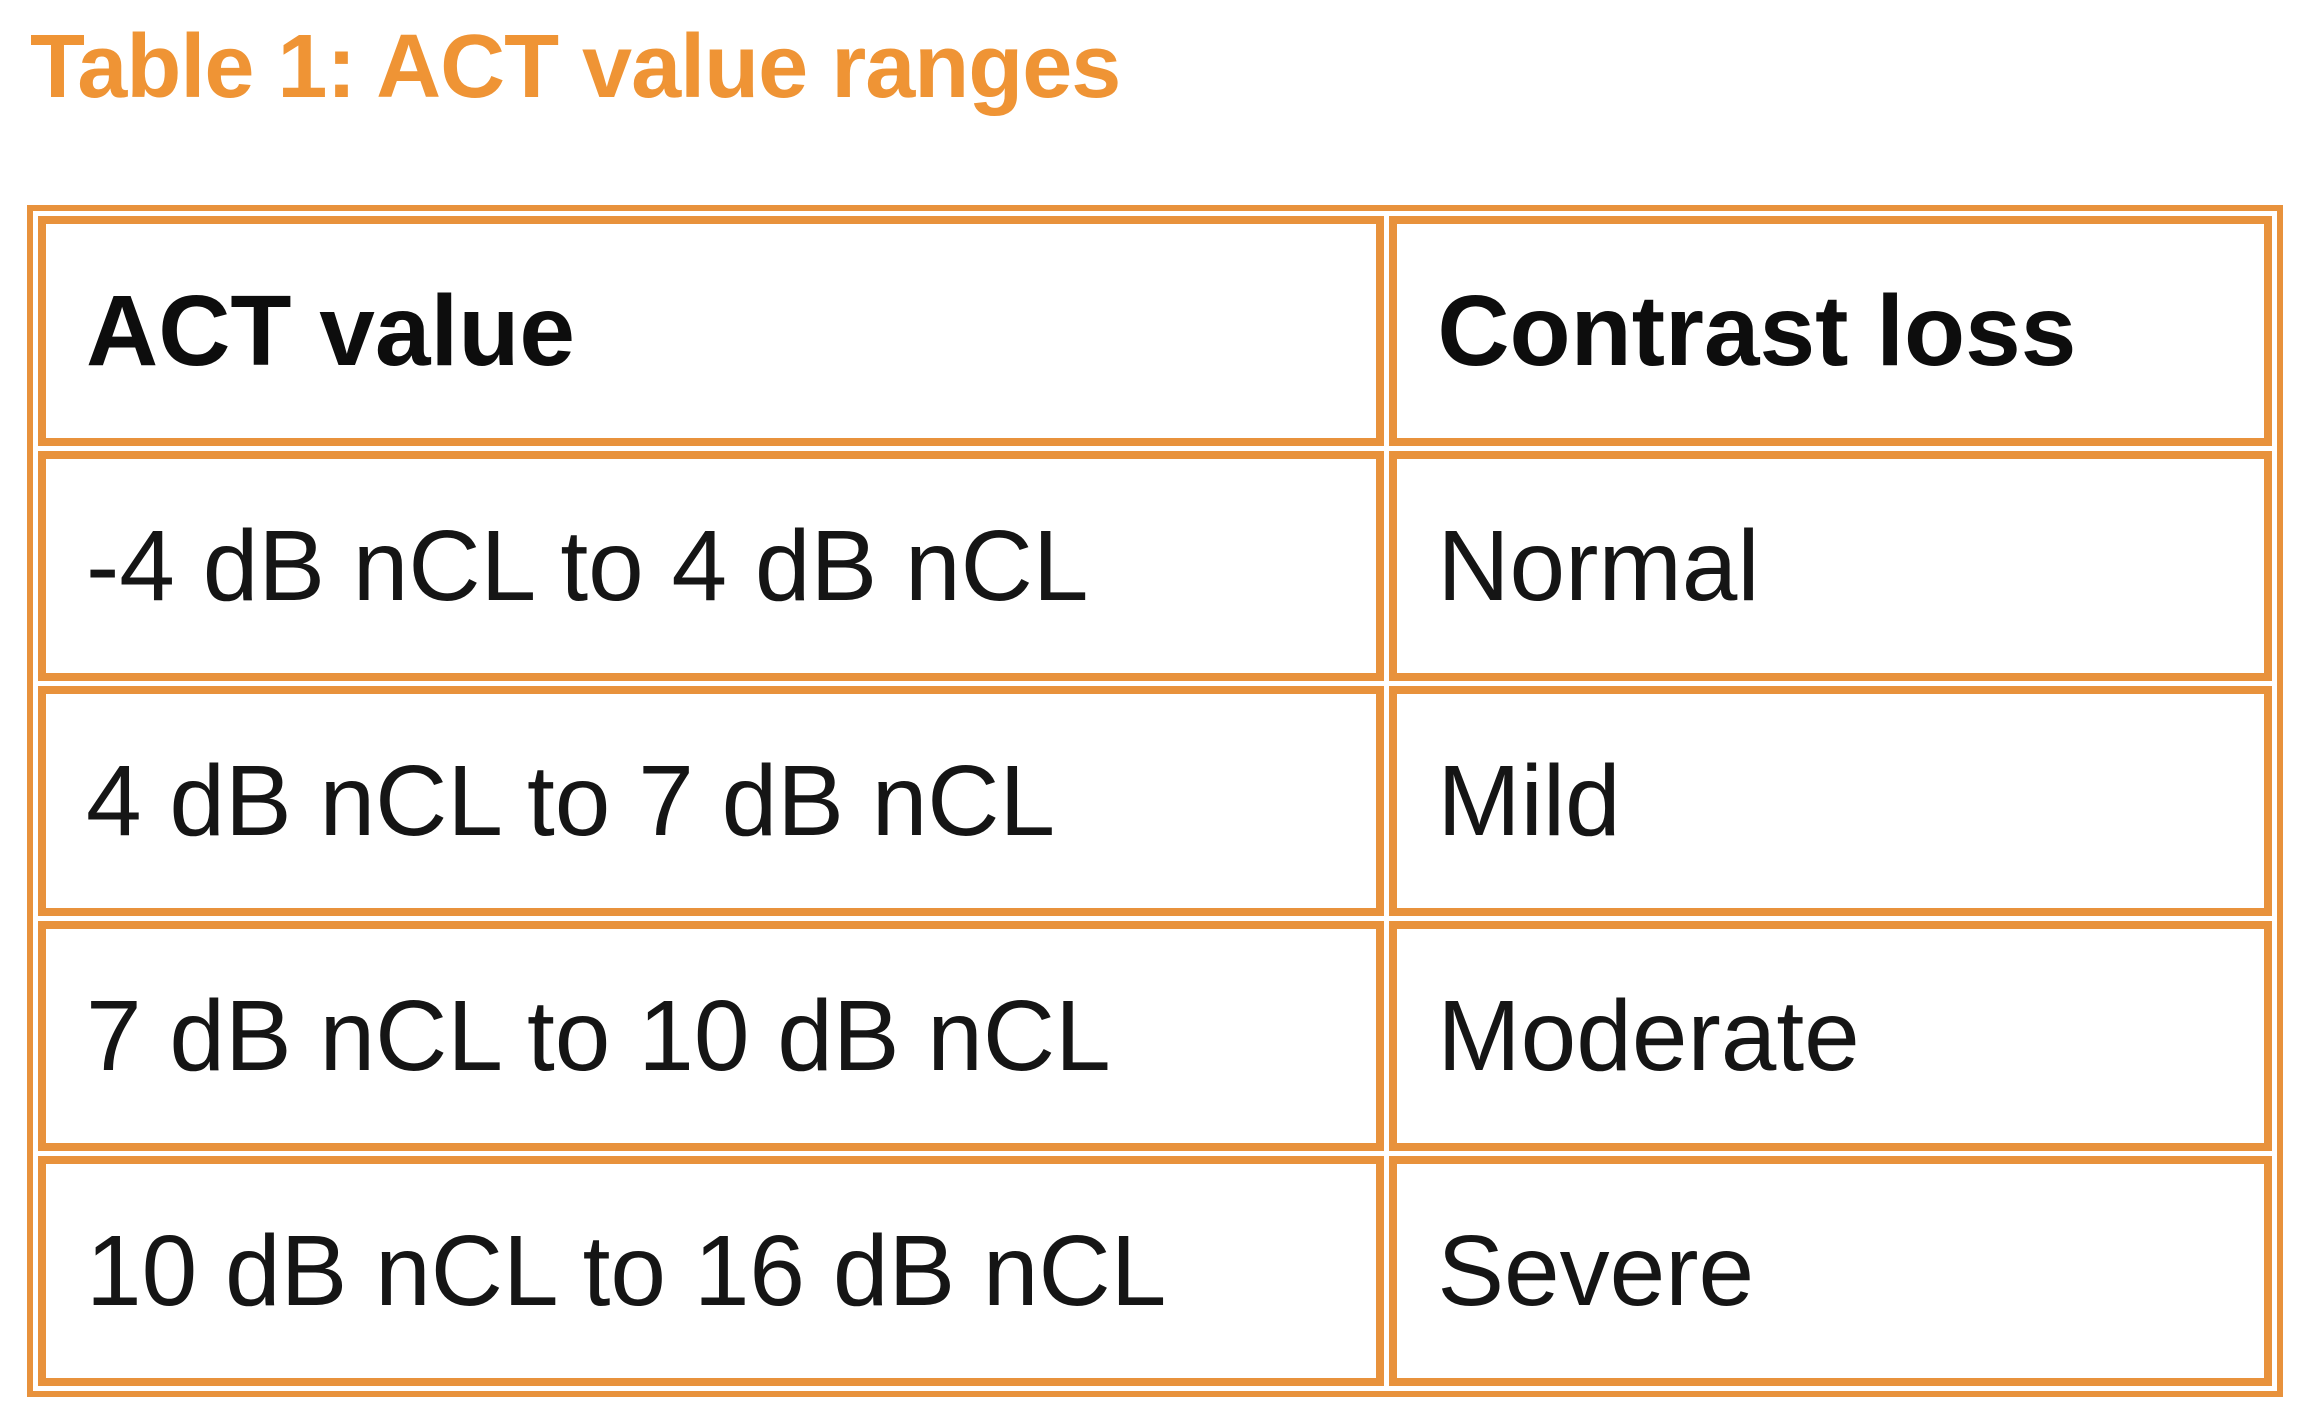  What do you see at coordinates (1830, 566) in the screenshot?
I see `contrast-loss-cell: Normal` at bounding box center [1830, 566].